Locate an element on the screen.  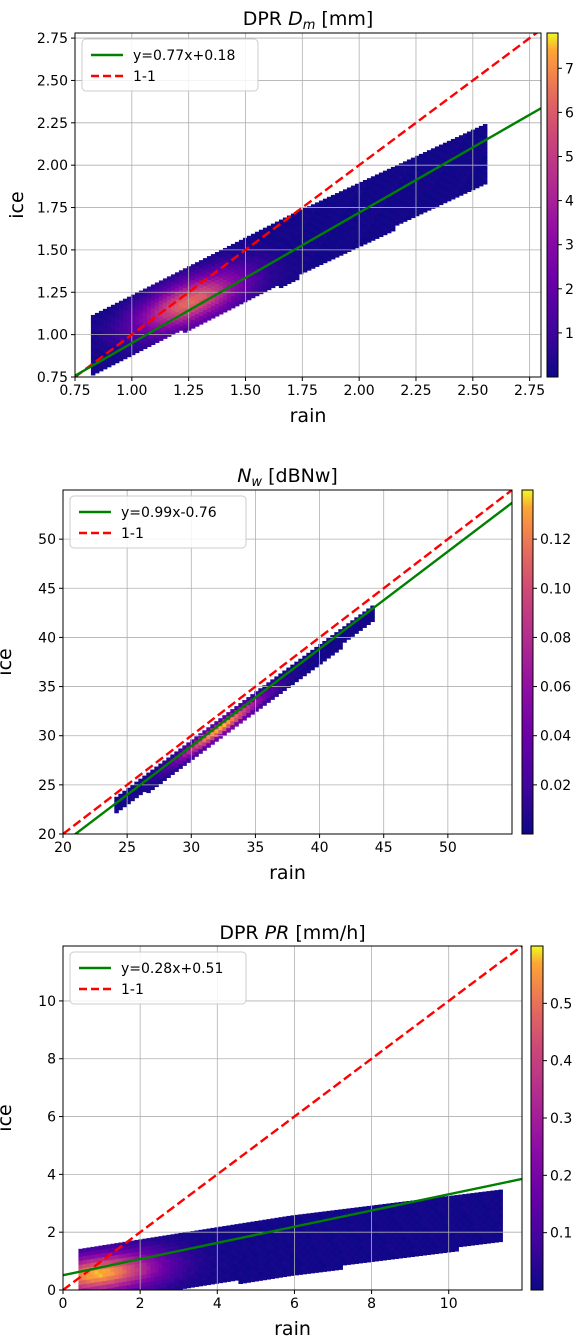
colorbar-tick-label: 0.1 is located at coordinates (561, 1234).